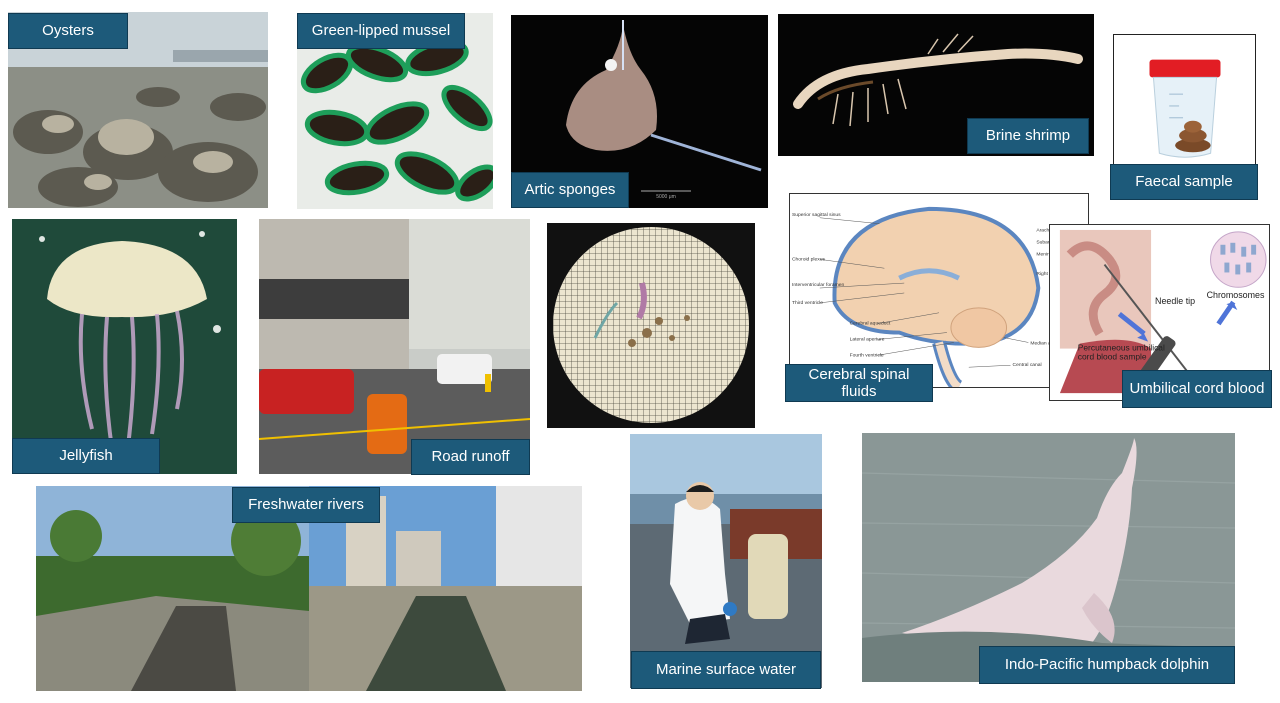 This screenshot has width=1280, height=703. What do you see at coordinates (818, 285) in the screenshot?
I see `label-interventricular-foramen: Interventricular foramen` at bounding box center [818, 285].